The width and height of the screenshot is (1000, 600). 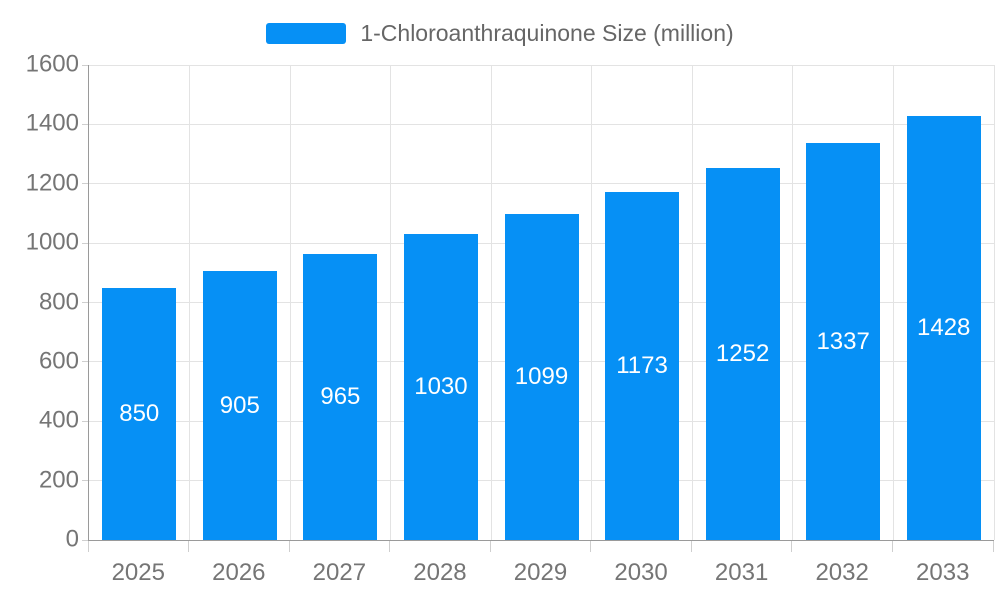 I want to click on y-axis-tick-label: 1600, so click(x=52, y=64).